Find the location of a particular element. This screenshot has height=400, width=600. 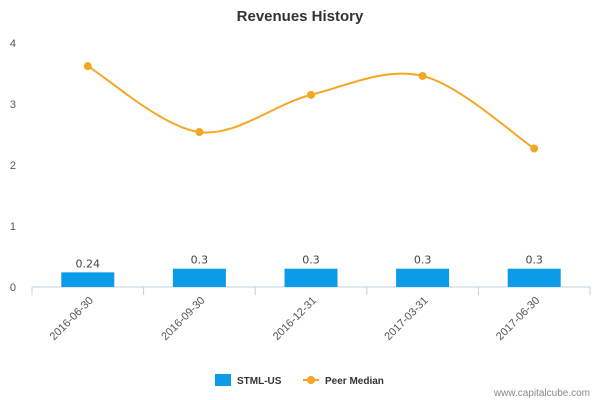

legend-label-peer-median: Peer Median is located at coordinates (354, 381).